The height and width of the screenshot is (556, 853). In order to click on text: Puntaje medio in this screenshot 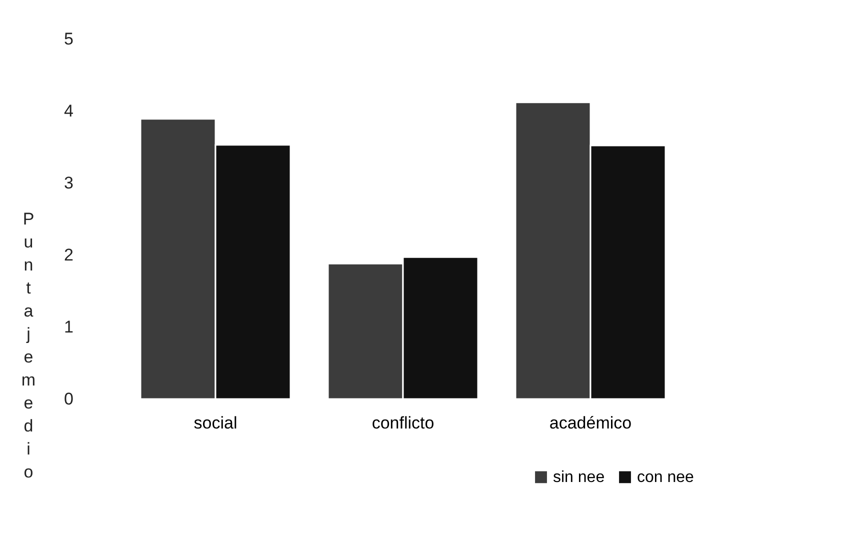, I will do `click(28, 346)`.